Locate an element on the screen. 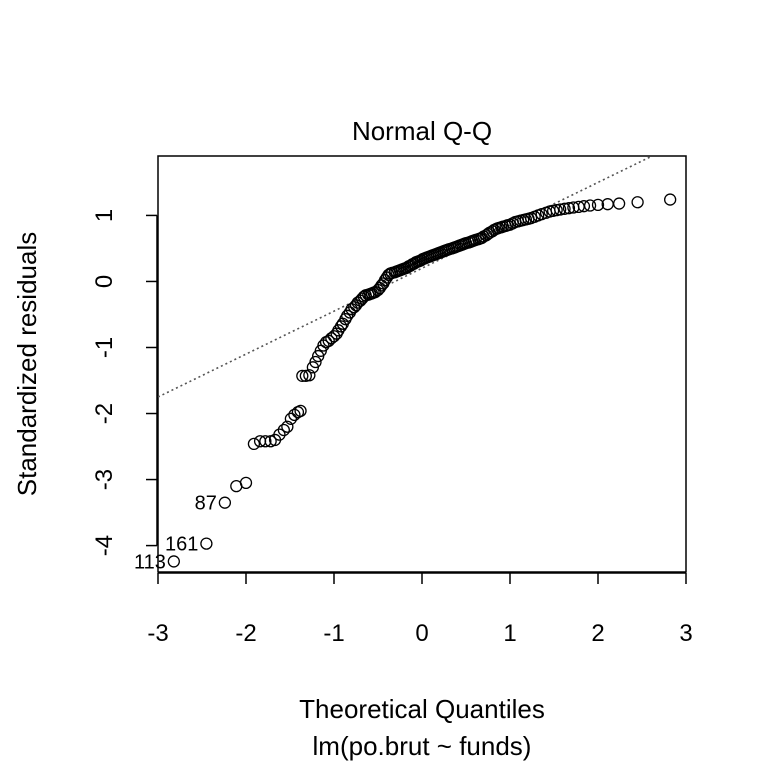  x-axis-label: Theoretical Quantiles is located at coordinates (422, 709).